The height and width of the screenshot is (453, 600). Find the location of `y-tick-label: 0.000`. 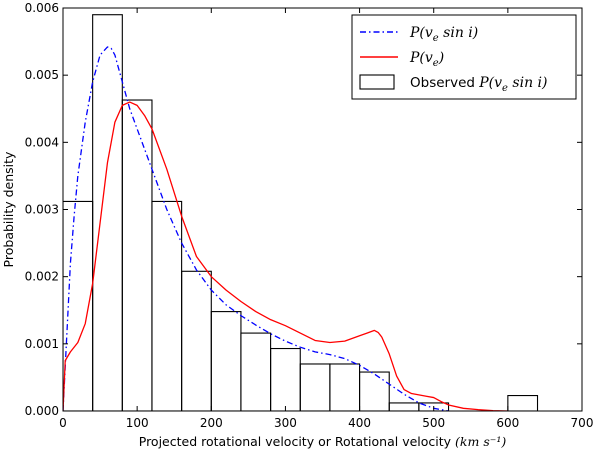

y-tick-label: 0.000 is located at coordinates (42, 411).